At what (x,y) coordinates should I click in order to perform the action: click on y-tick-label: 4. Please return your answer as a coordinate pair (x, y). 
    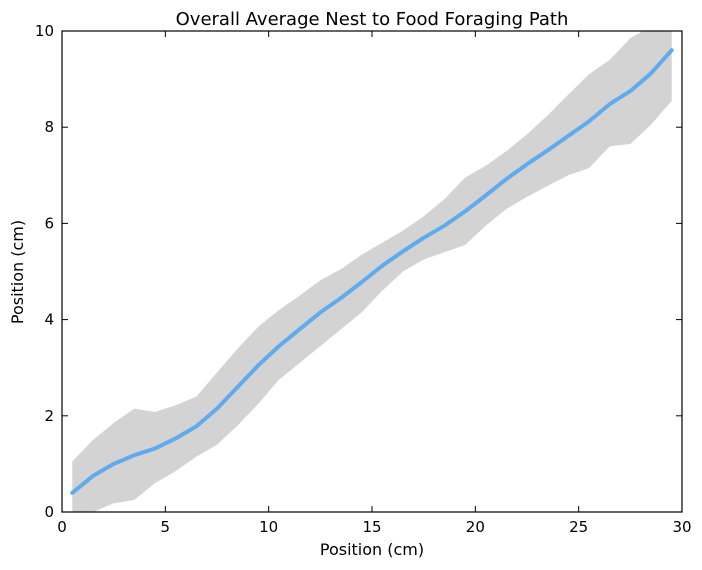
    Looking at the image, I should click on (49, 320).